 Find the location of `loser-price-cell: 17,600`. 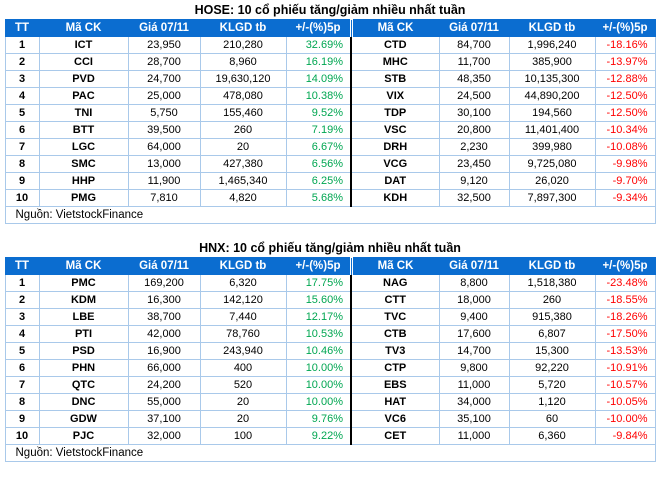

loser-price-cell: 17,600 is located at coordinates (474, 334).